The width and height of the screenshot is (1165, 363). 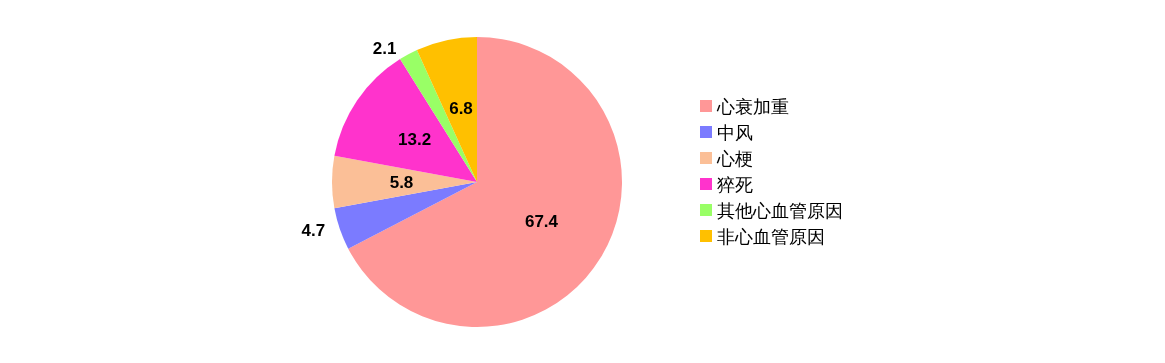 I want to click on legend-label: 心梗, so click(x=734, y=158).